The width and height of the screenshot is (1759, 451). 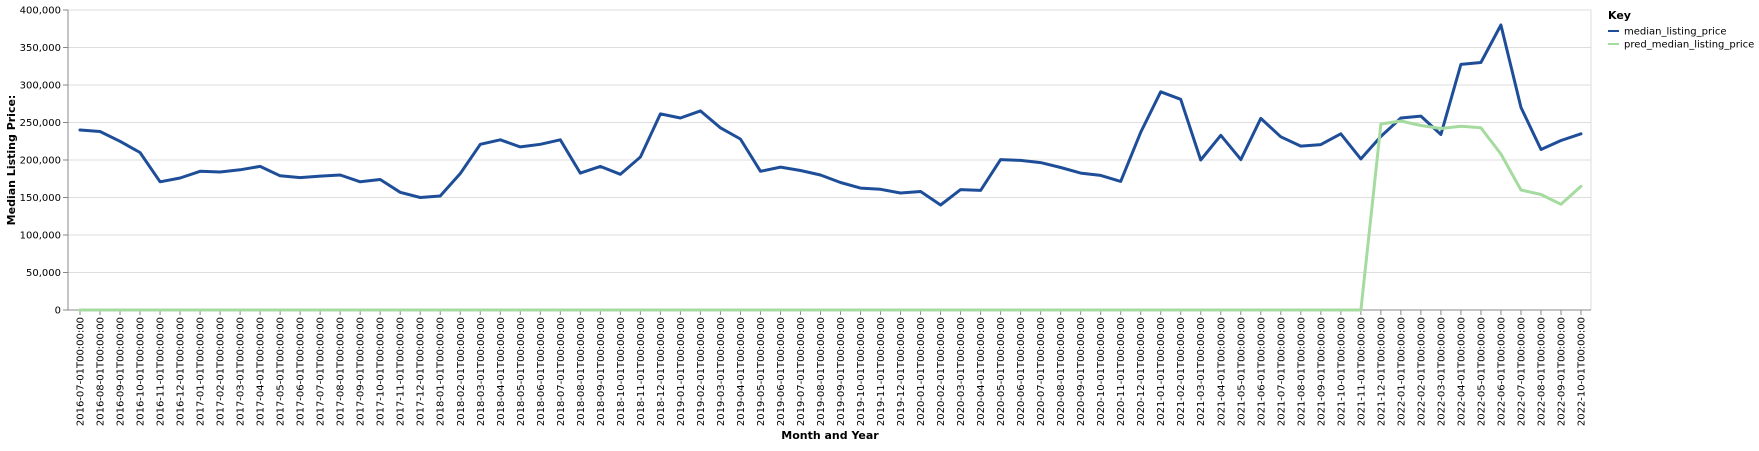 What do you see at coordinates (1101, 371) in the screenshot?
I see `x-tick-label: 2020-10-01T00:00:00` at bounding box center [1101, 371].